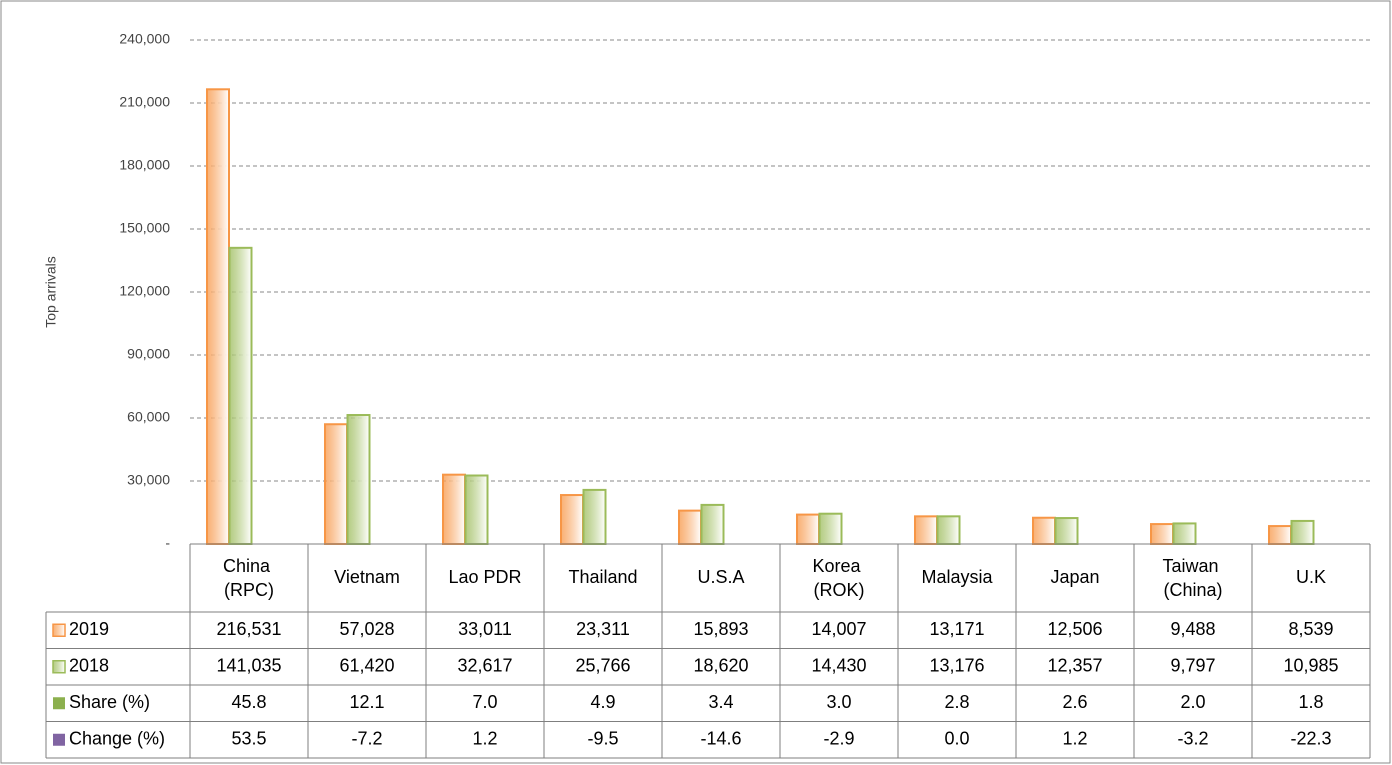 Image resolution: width=1392 pixels, height=765 pixels. I want to click on table-value: 3.0, so click(838, 702).